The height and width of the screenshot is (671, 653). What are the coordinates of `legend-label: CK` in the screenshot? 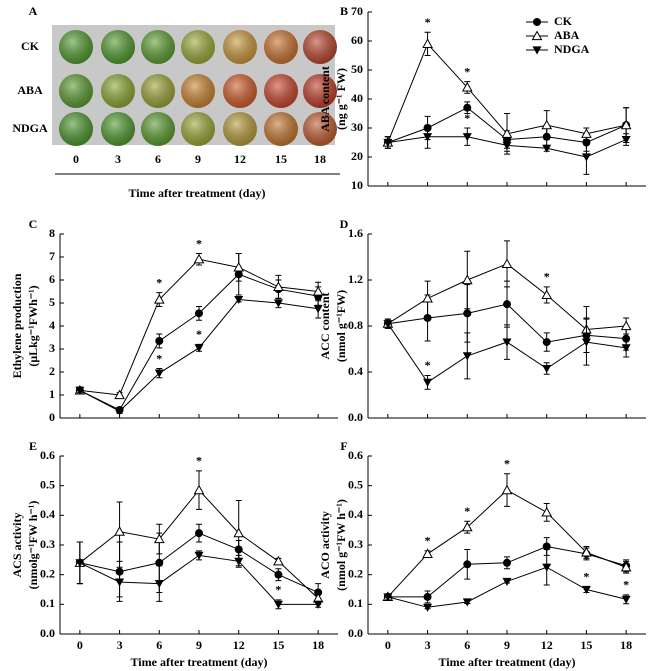 It's located at (563, 21).